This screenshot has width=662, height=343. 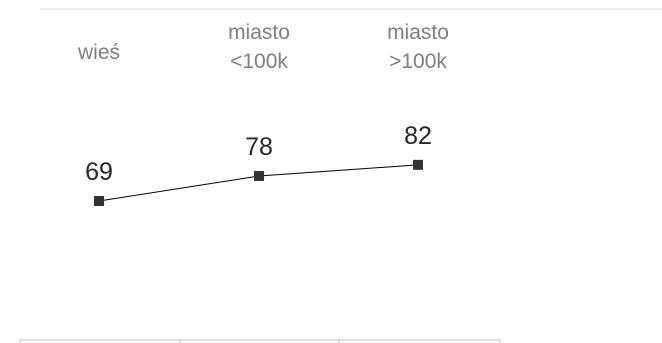 I want to click on series-line, so click(x=258, y=183).